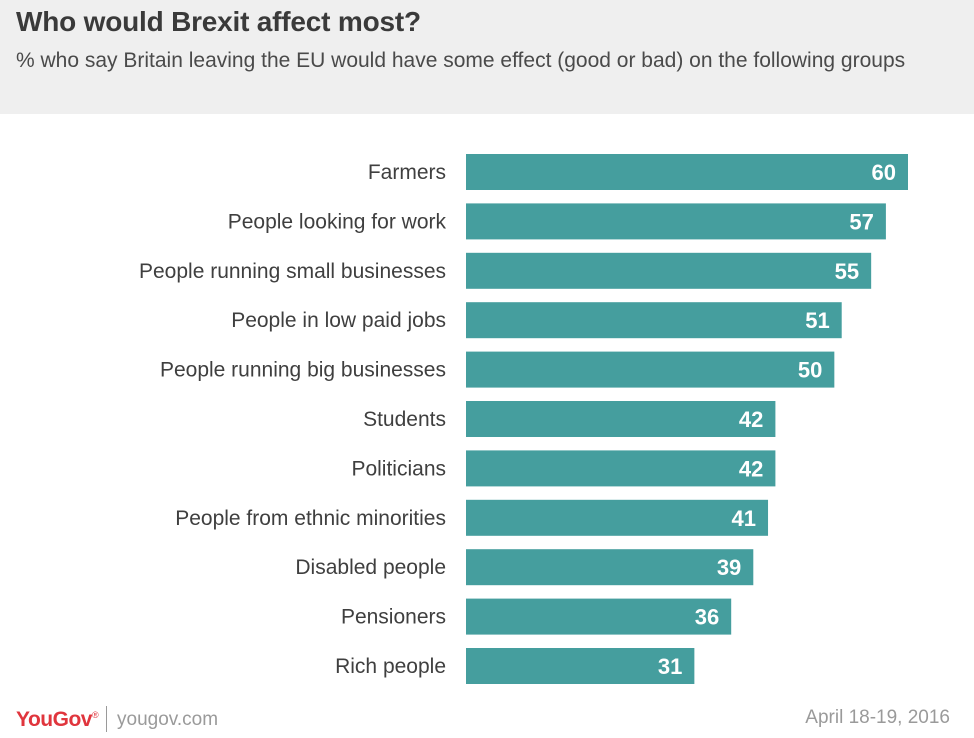 The height and width of the screenshot is (738, 974). I want to click on value-label: 57, so click(861, 221).